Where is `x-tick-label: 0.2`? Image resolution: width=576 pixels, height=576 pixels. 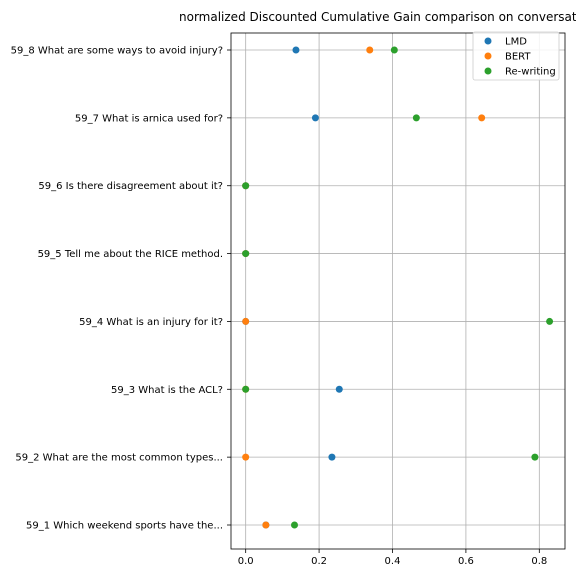 x-tick-label: 0.2 is located at coordinates (319, 561).